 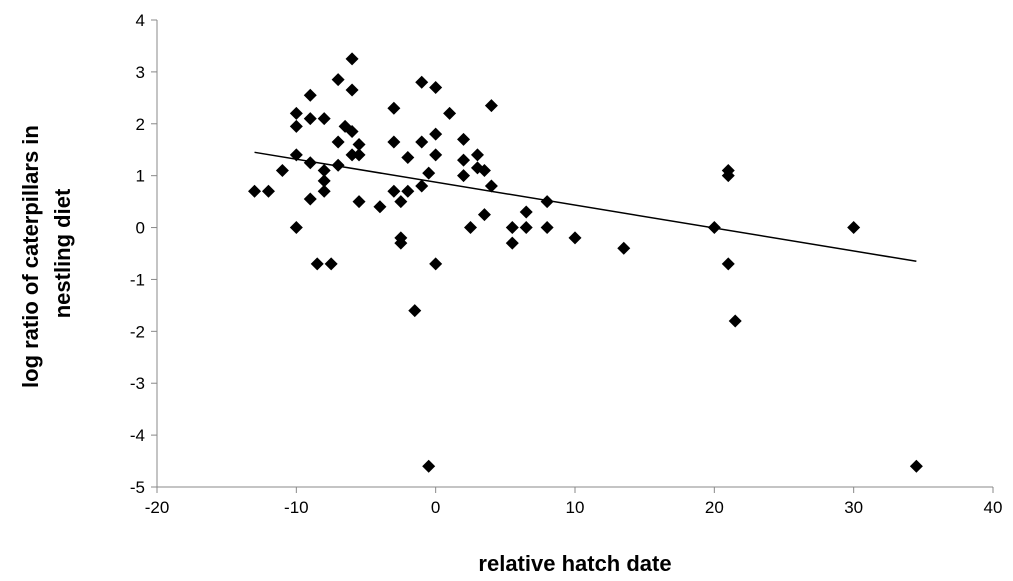 I want to click on x-tick-label: 0, so click(x=435, y=507).